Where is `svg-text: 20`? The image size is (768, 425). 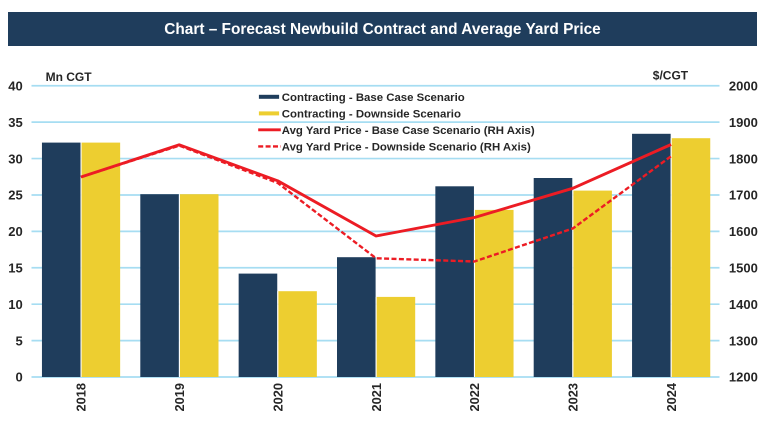 svg-text: 20 is located at coordinates (15, 231).